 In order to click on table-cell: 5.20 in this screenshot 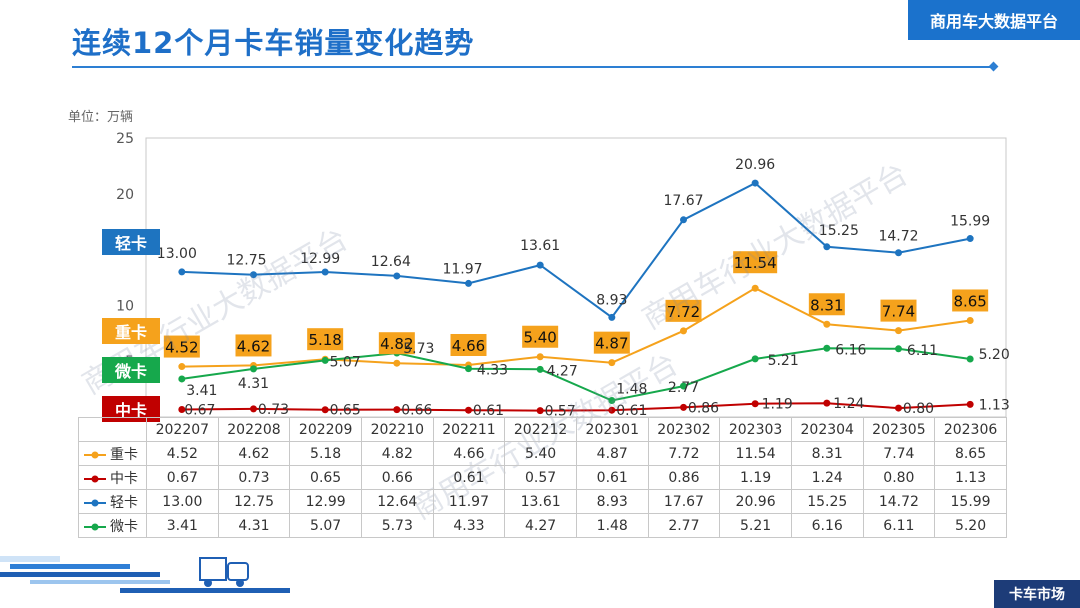, I will do `click(970, 525)`.